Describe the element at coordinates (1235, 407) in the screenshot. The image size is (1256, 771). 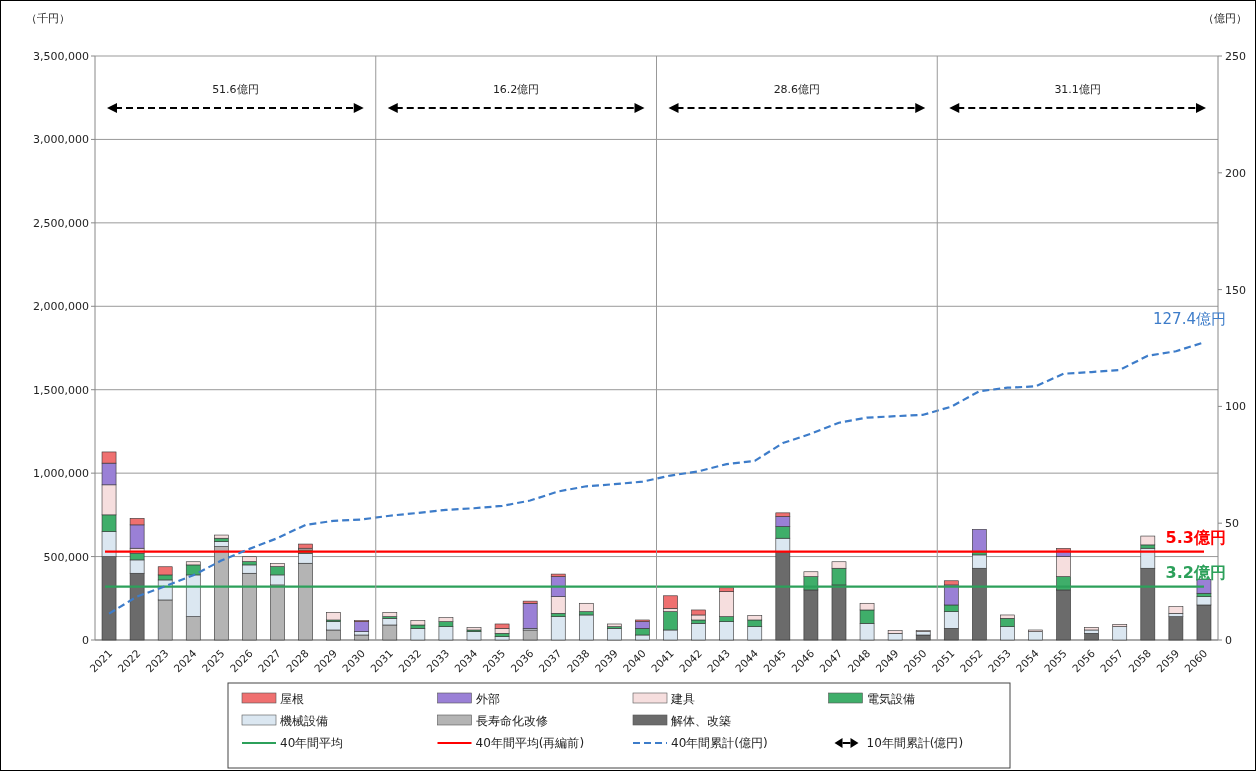
I see `y2-tick-label: 100` at that location.